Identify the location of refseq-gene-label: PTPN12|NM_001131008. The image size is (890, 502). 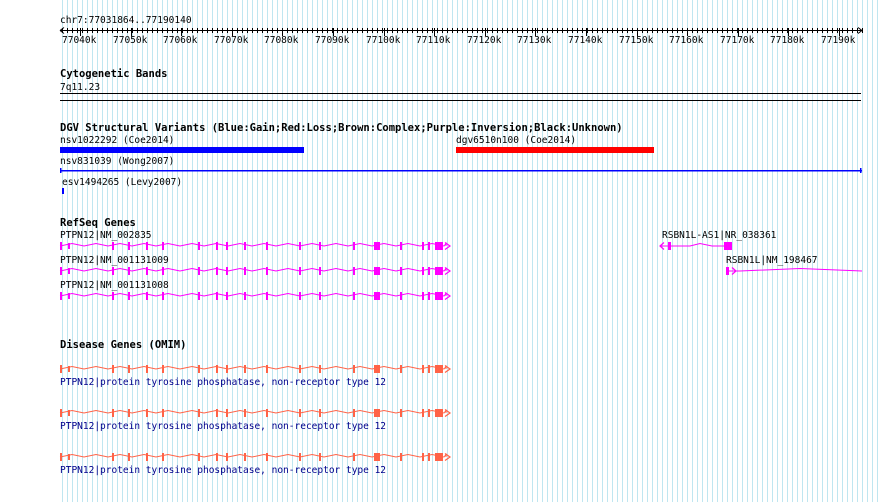
(114, 285).